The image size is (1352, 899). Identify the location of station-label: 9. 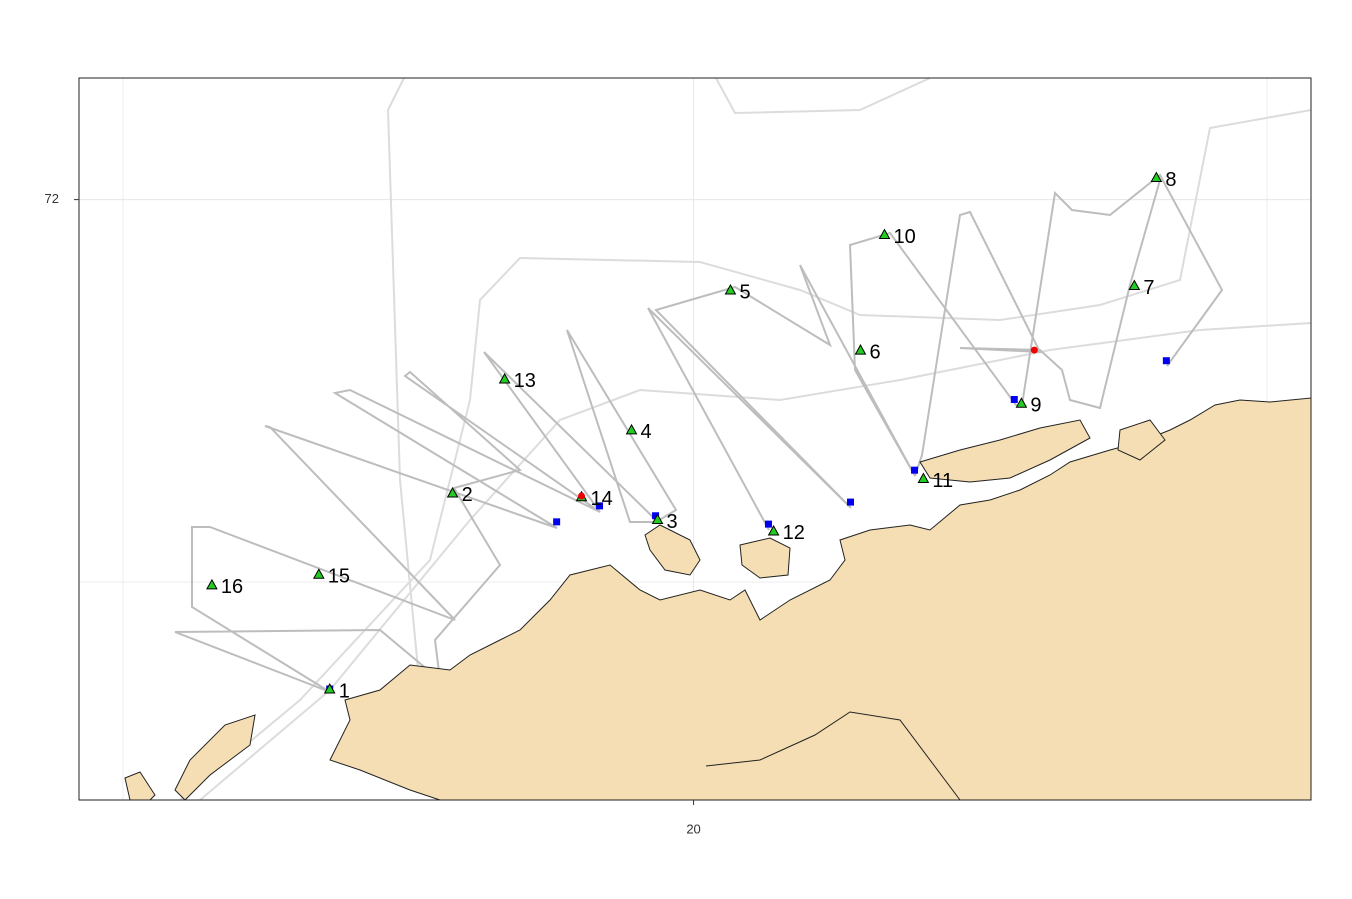
(1035, 406).